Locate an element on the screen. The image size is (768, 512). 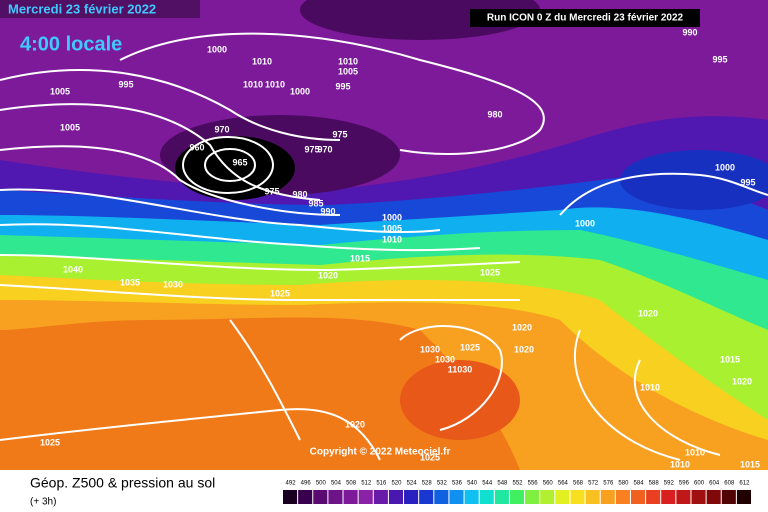
scale-label: 588 is located at coordinates (654, 484).